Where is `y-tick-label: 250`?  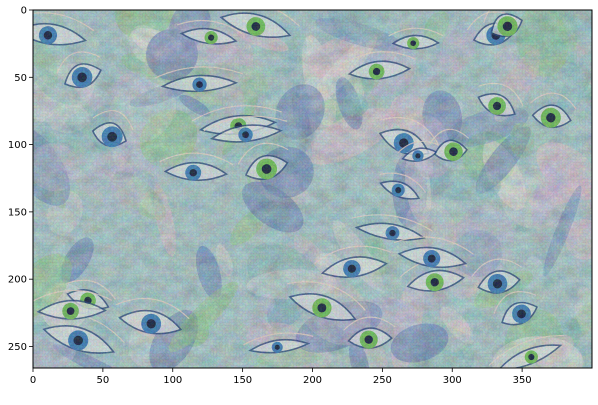 y-tick-label: 250 is located at coordinates (17, 347).